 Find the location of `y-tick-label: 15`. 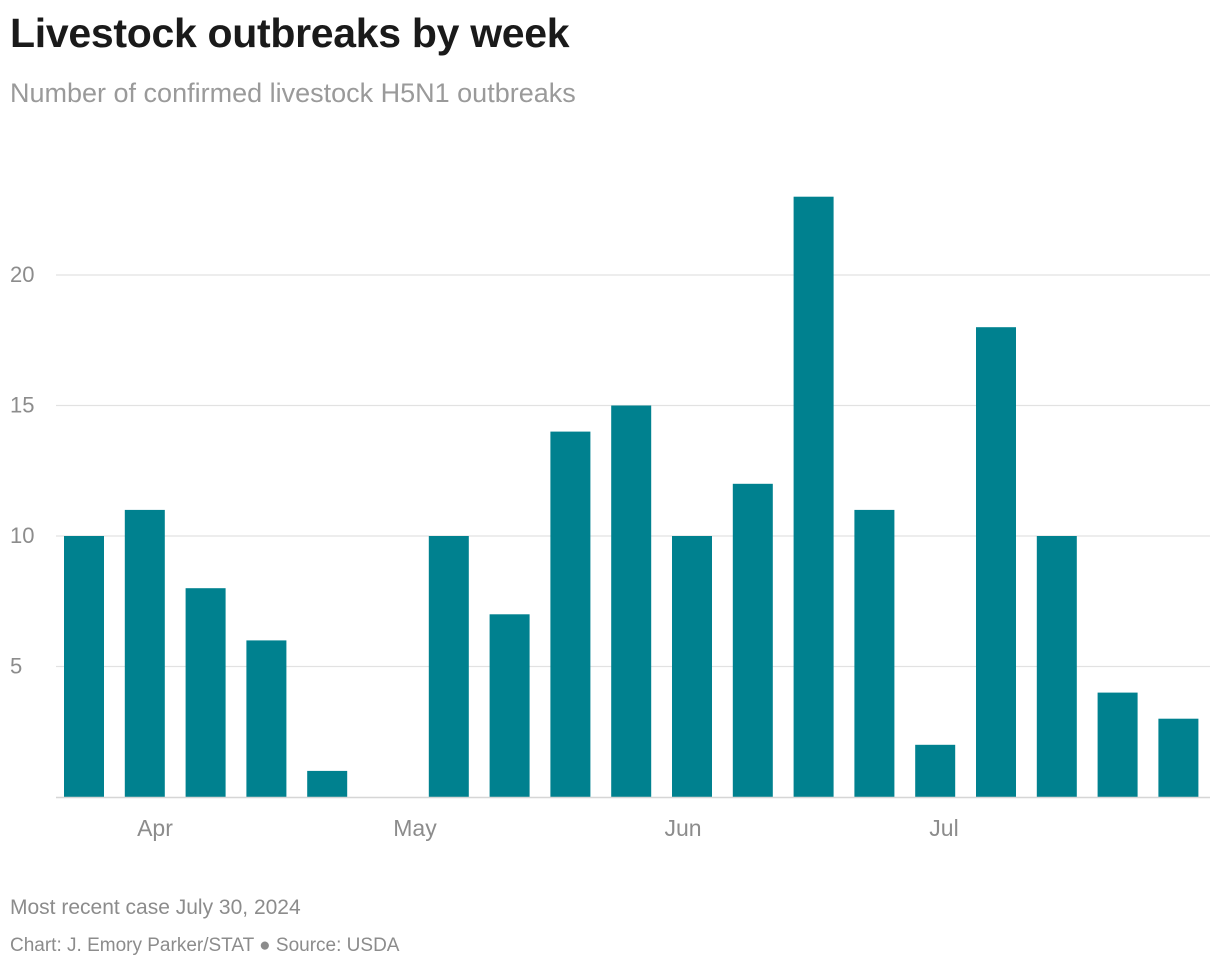

y-tick-label: 15 is located at coordinates (22, 405).